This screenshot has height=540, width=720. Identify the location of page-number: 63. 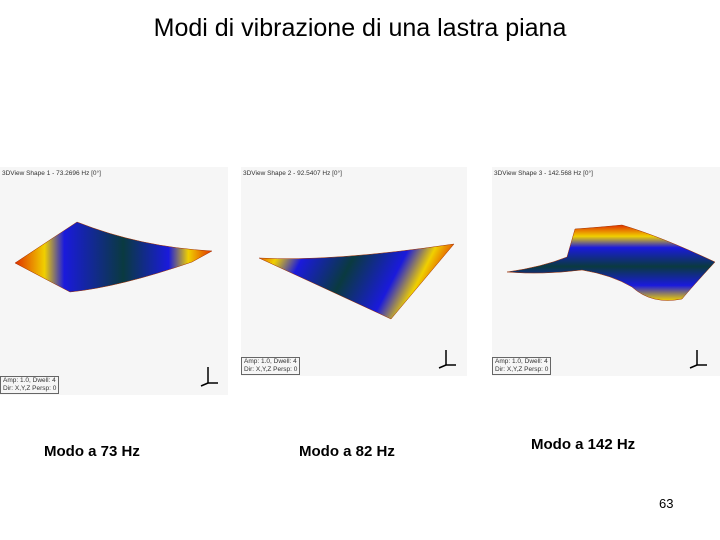
(666, 503).